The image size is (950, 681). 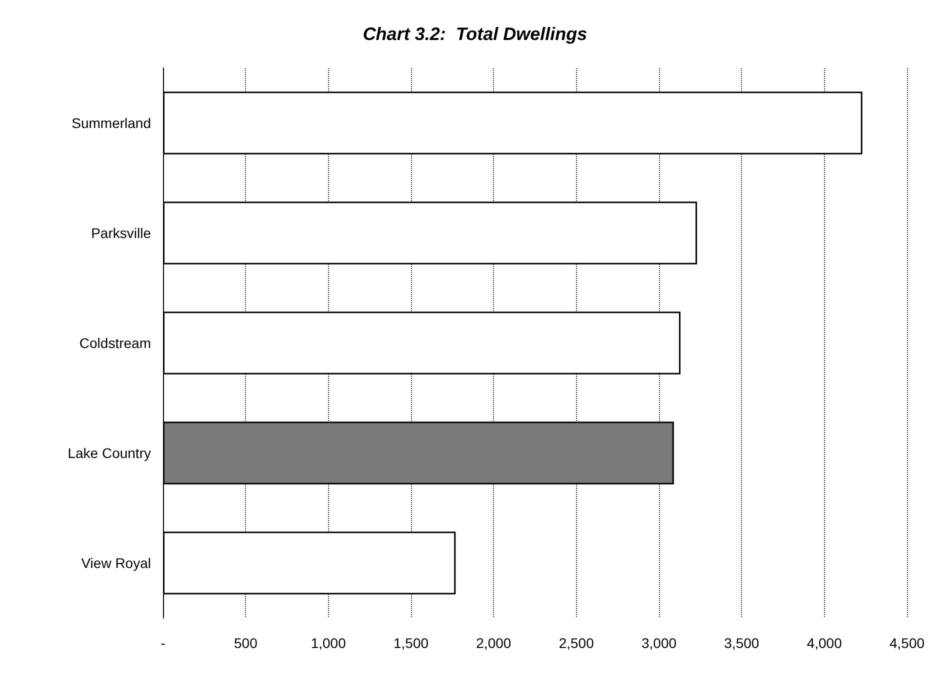 I want to click on x-tick-label: 4,000, so click(x=824, y=643).